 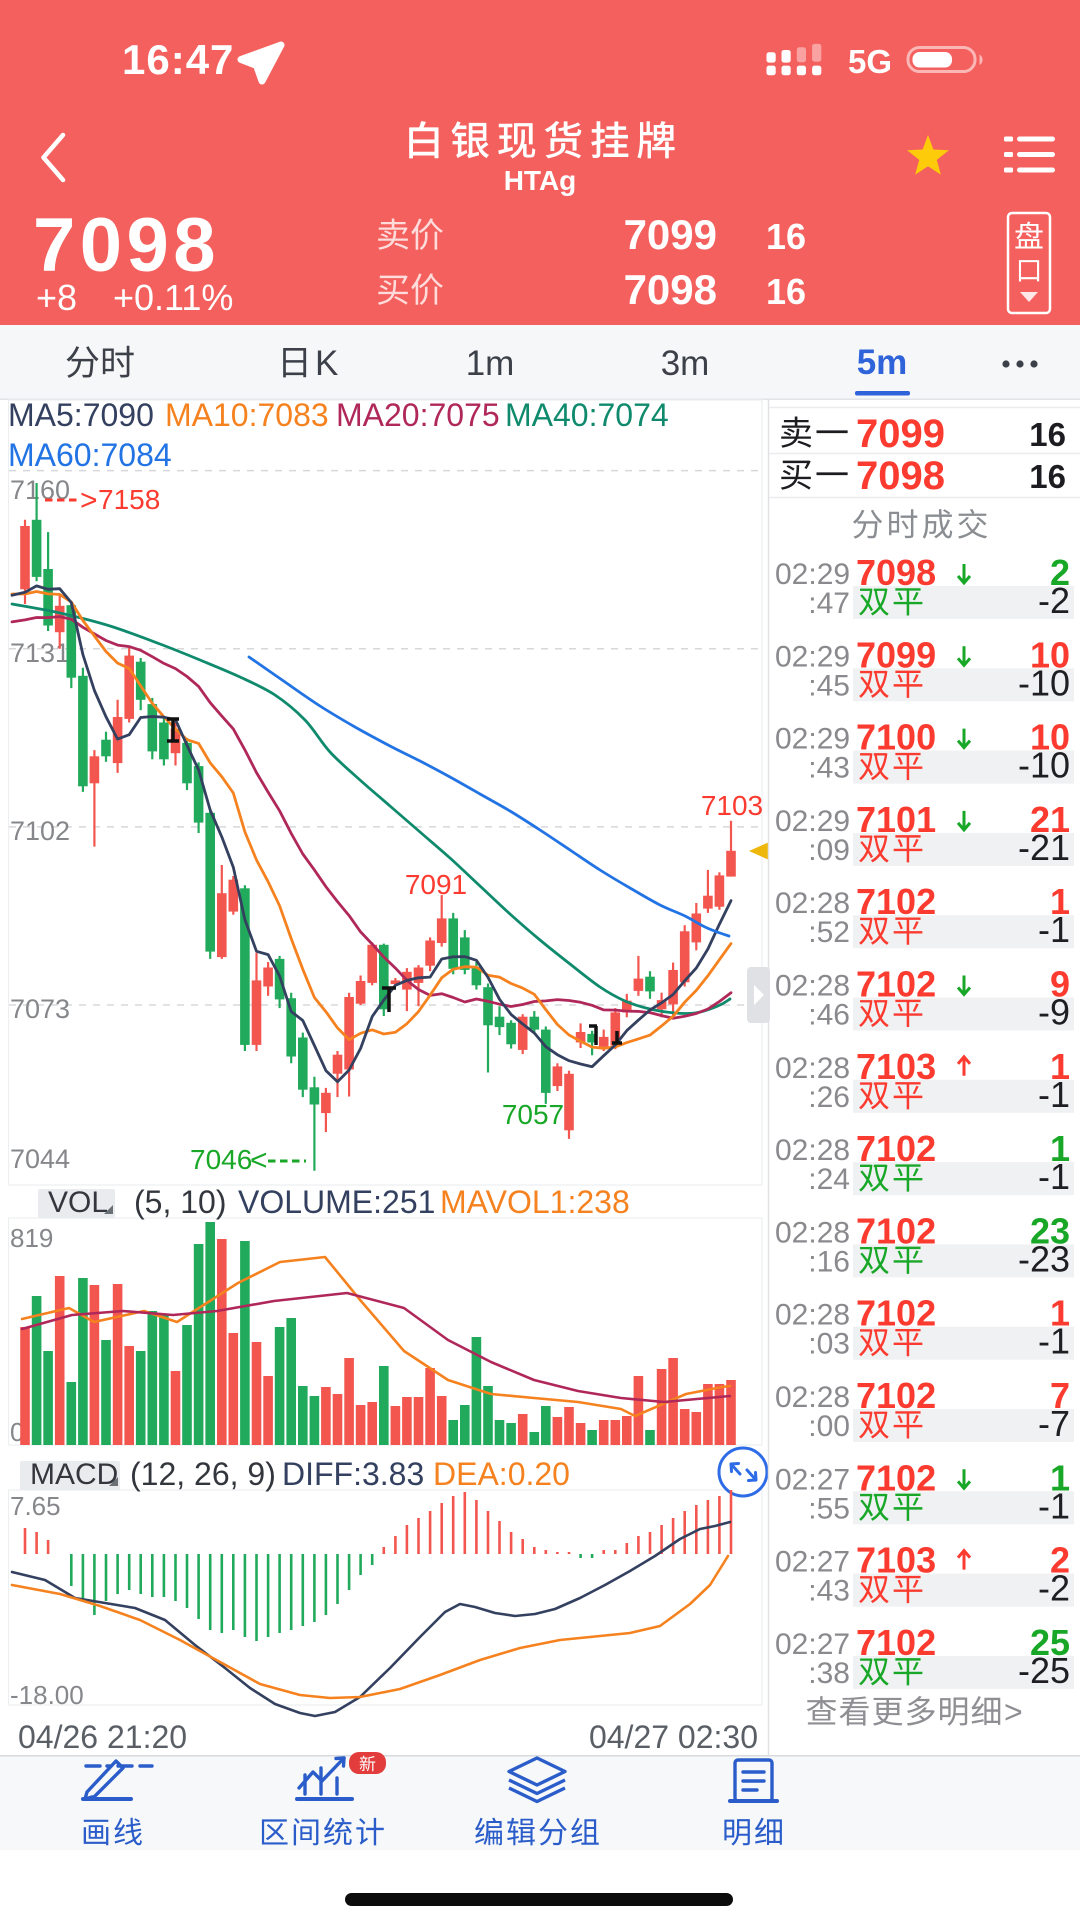 What do you see at coordinates (535, 1202) in the screenshot?
I see `svg-text: MAVOL1:238` at bounding box center [535, 1202].